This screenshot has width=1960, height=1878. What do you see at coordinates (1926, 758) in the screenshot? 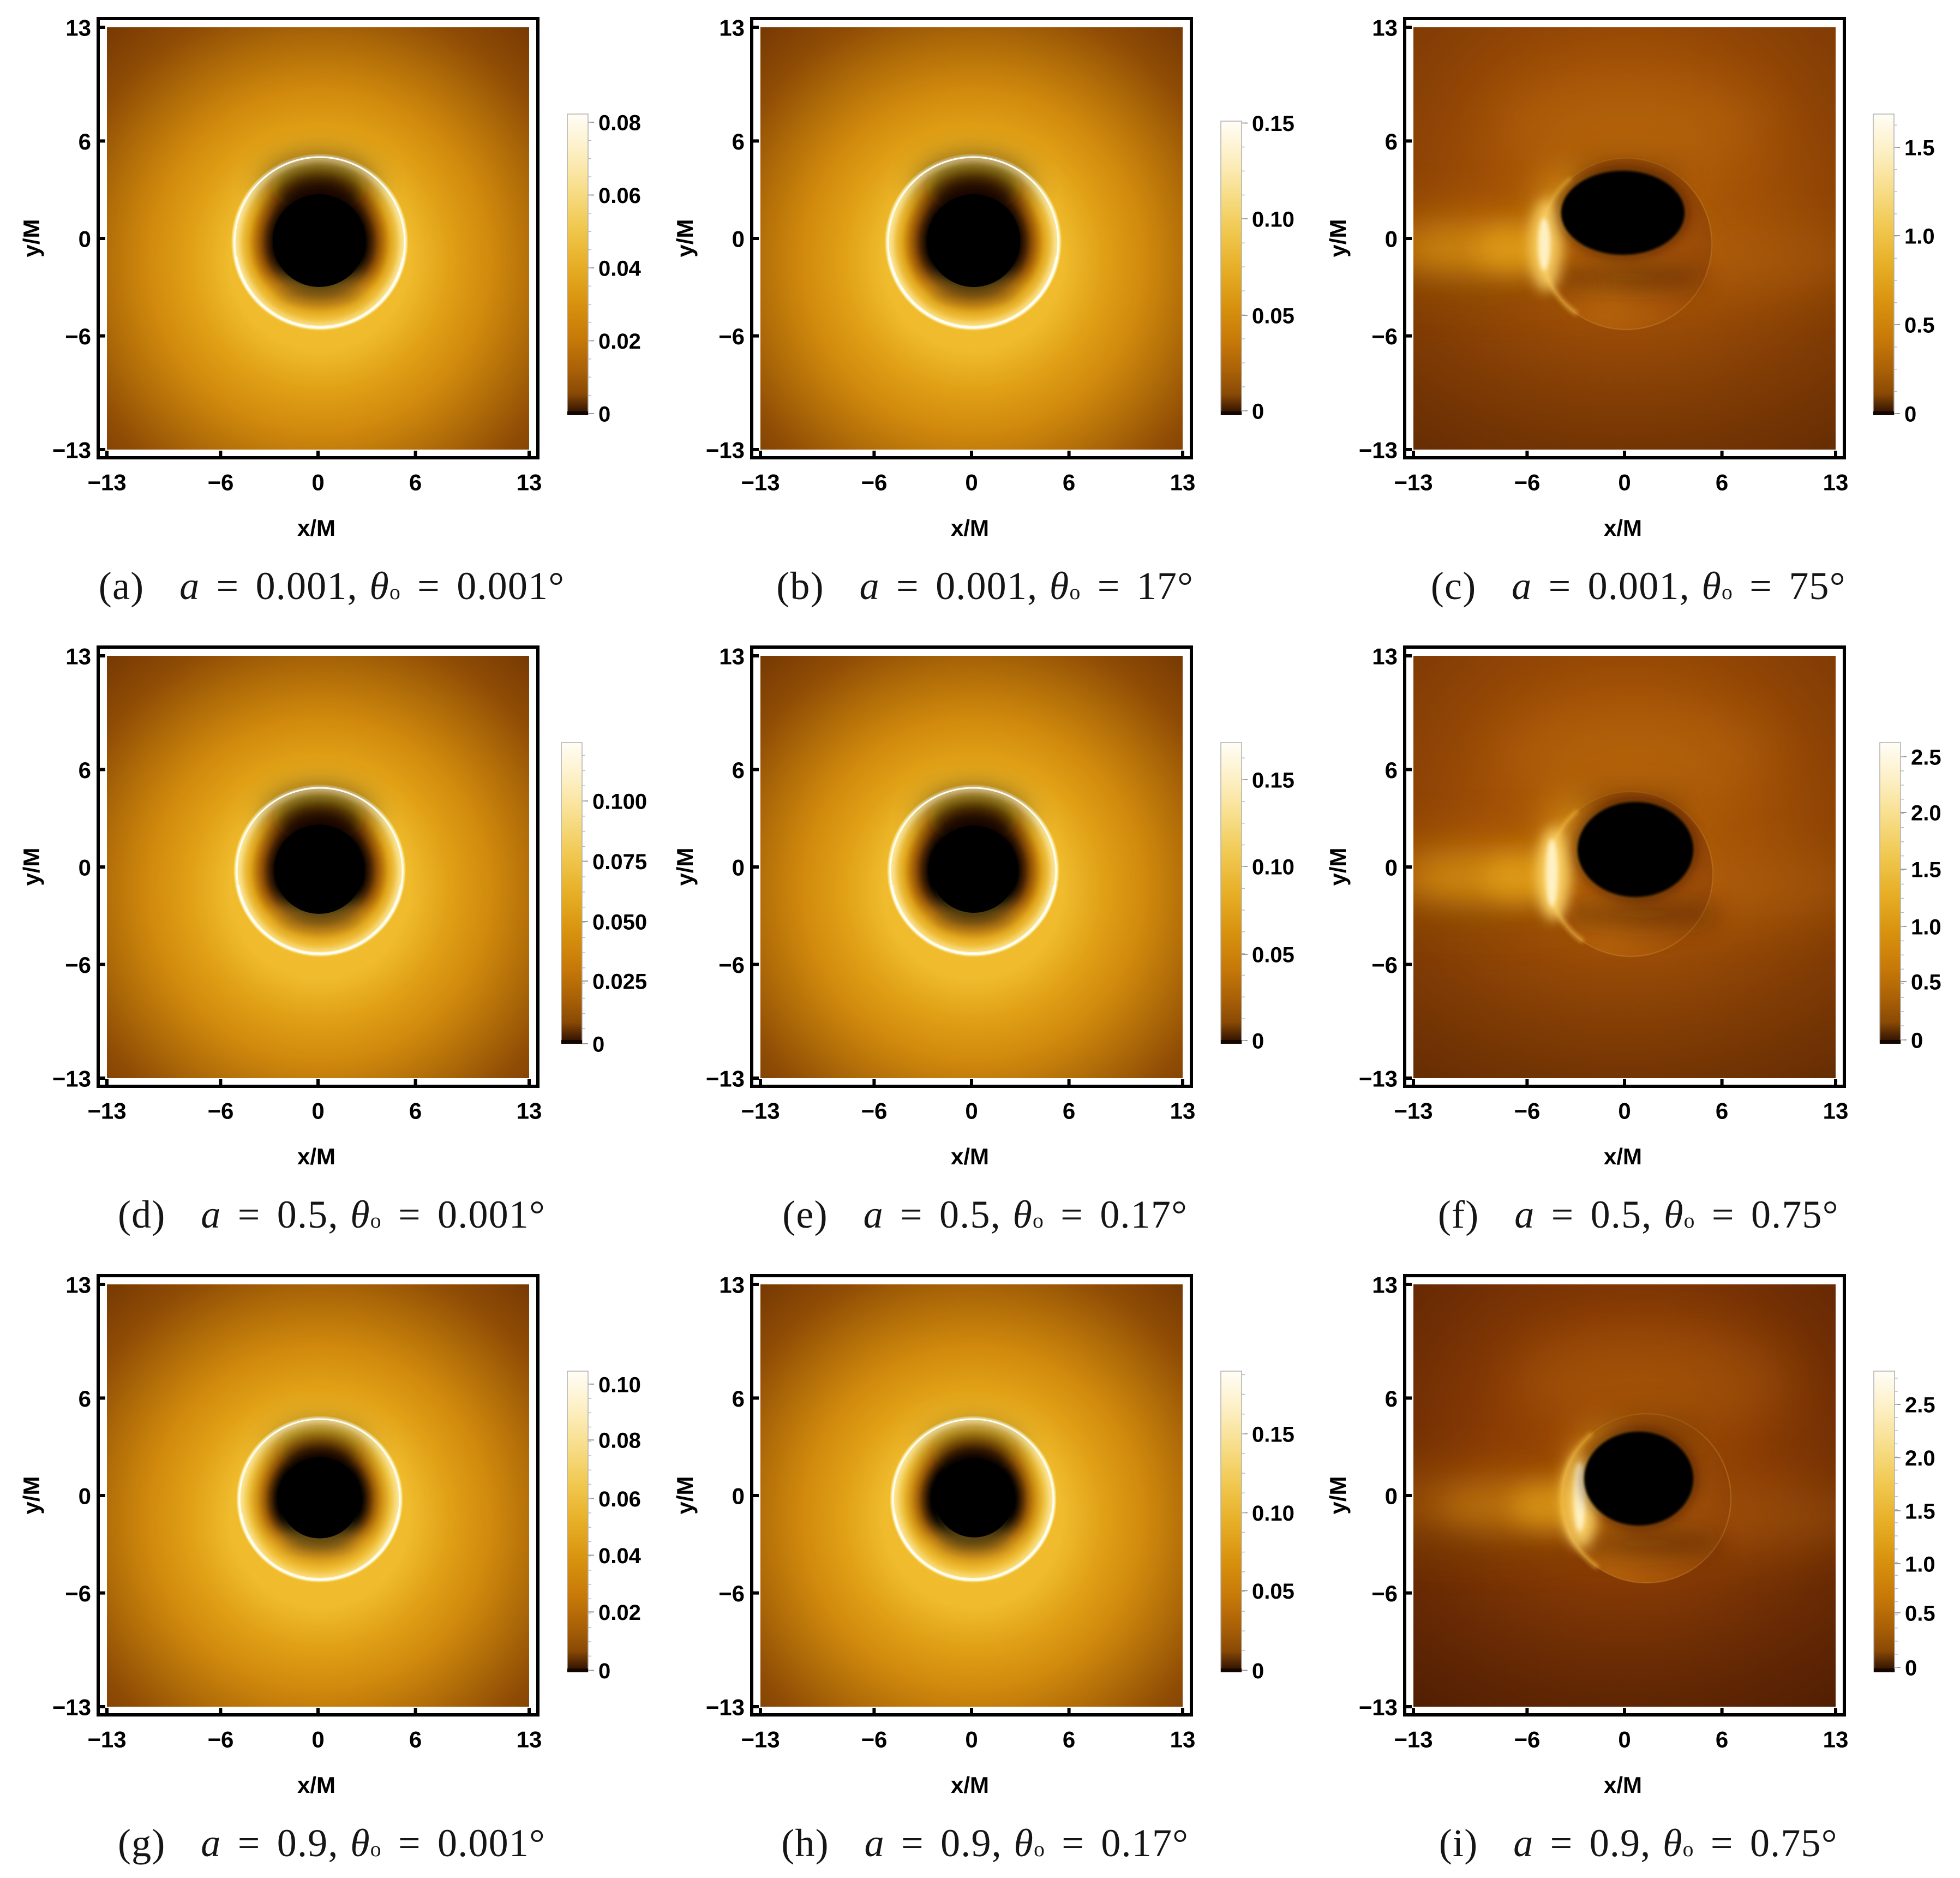
I see `svg-text: 2.5` at bounding box center [1926, 758].